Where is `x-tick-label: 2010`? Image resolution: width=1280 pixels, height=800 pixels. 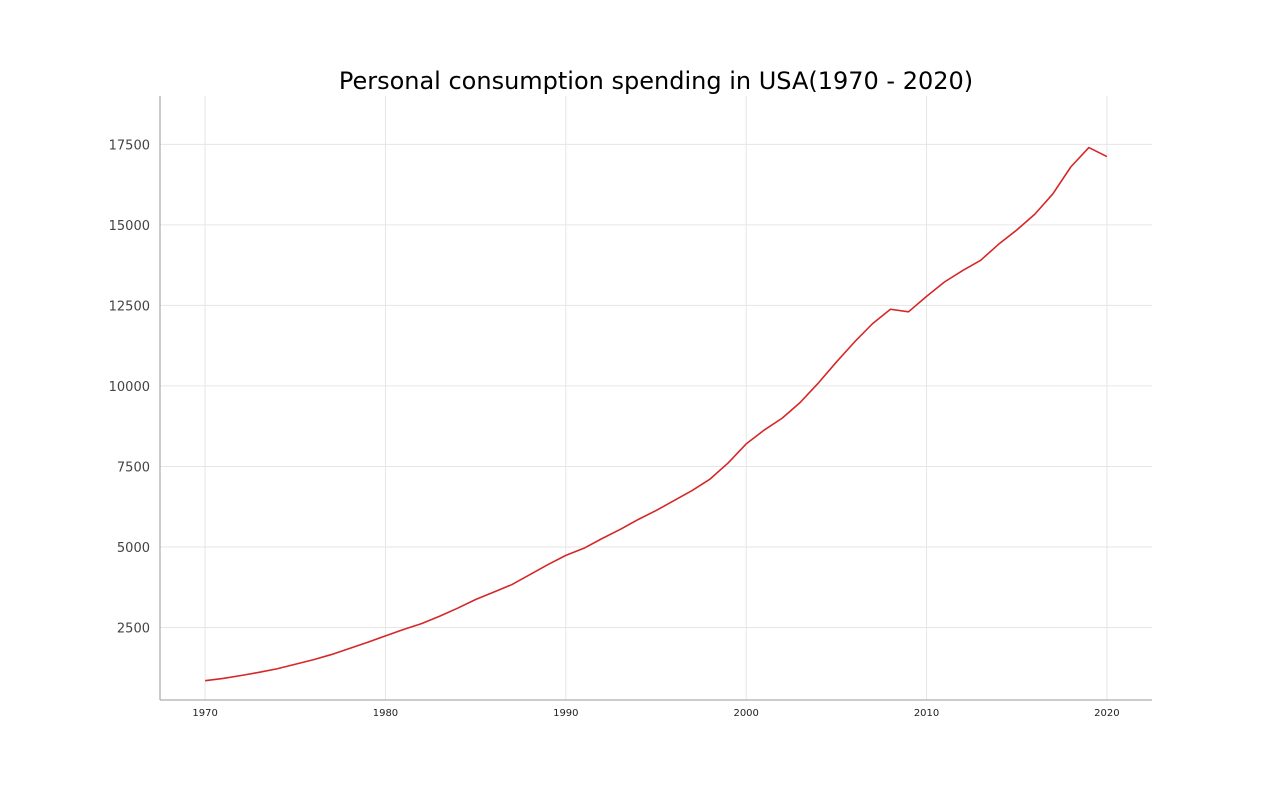
x-tick-label: 2010 is located at coordinates (926, 713).